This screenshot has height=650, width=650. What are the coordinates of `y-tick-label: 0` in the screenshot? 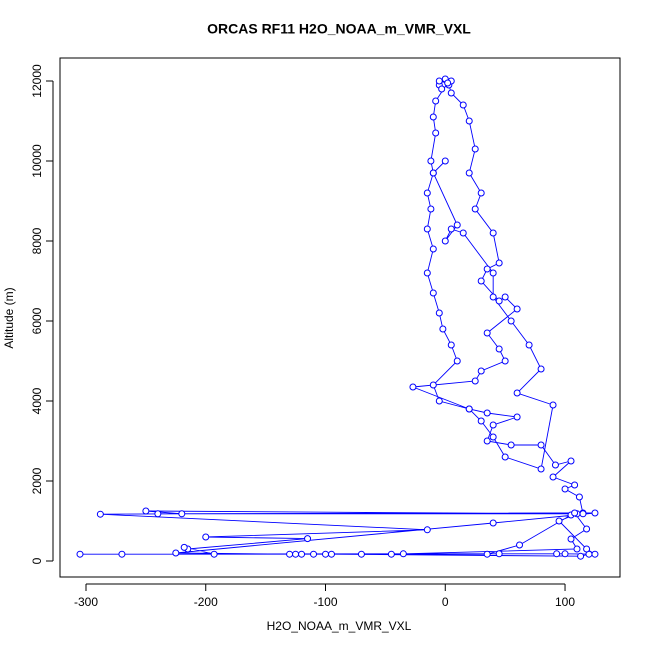 It's located at (37, 560).